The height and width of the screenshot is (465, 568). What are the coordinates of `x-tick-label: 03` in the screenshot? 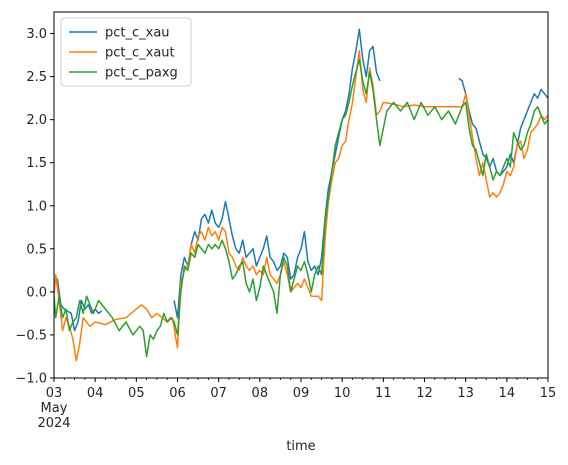 It's located at (54, 393).